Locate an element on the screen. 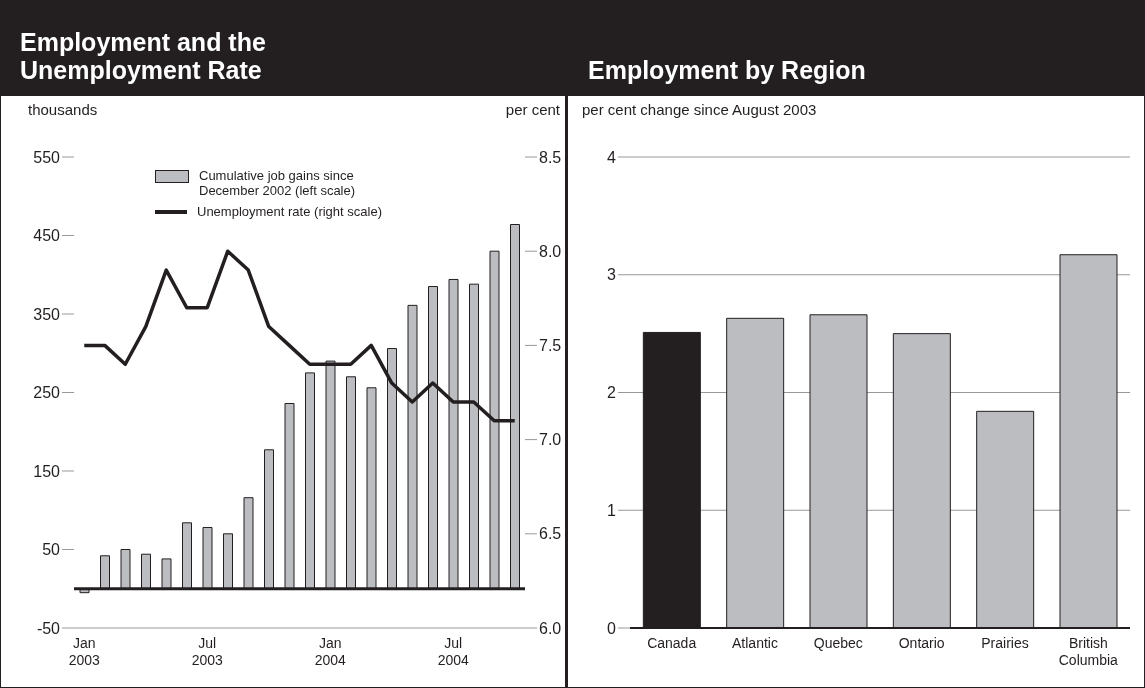 This screenshot has width=1145, height=688. x-tick-label: Ontario is located at coordinates (921, 643).